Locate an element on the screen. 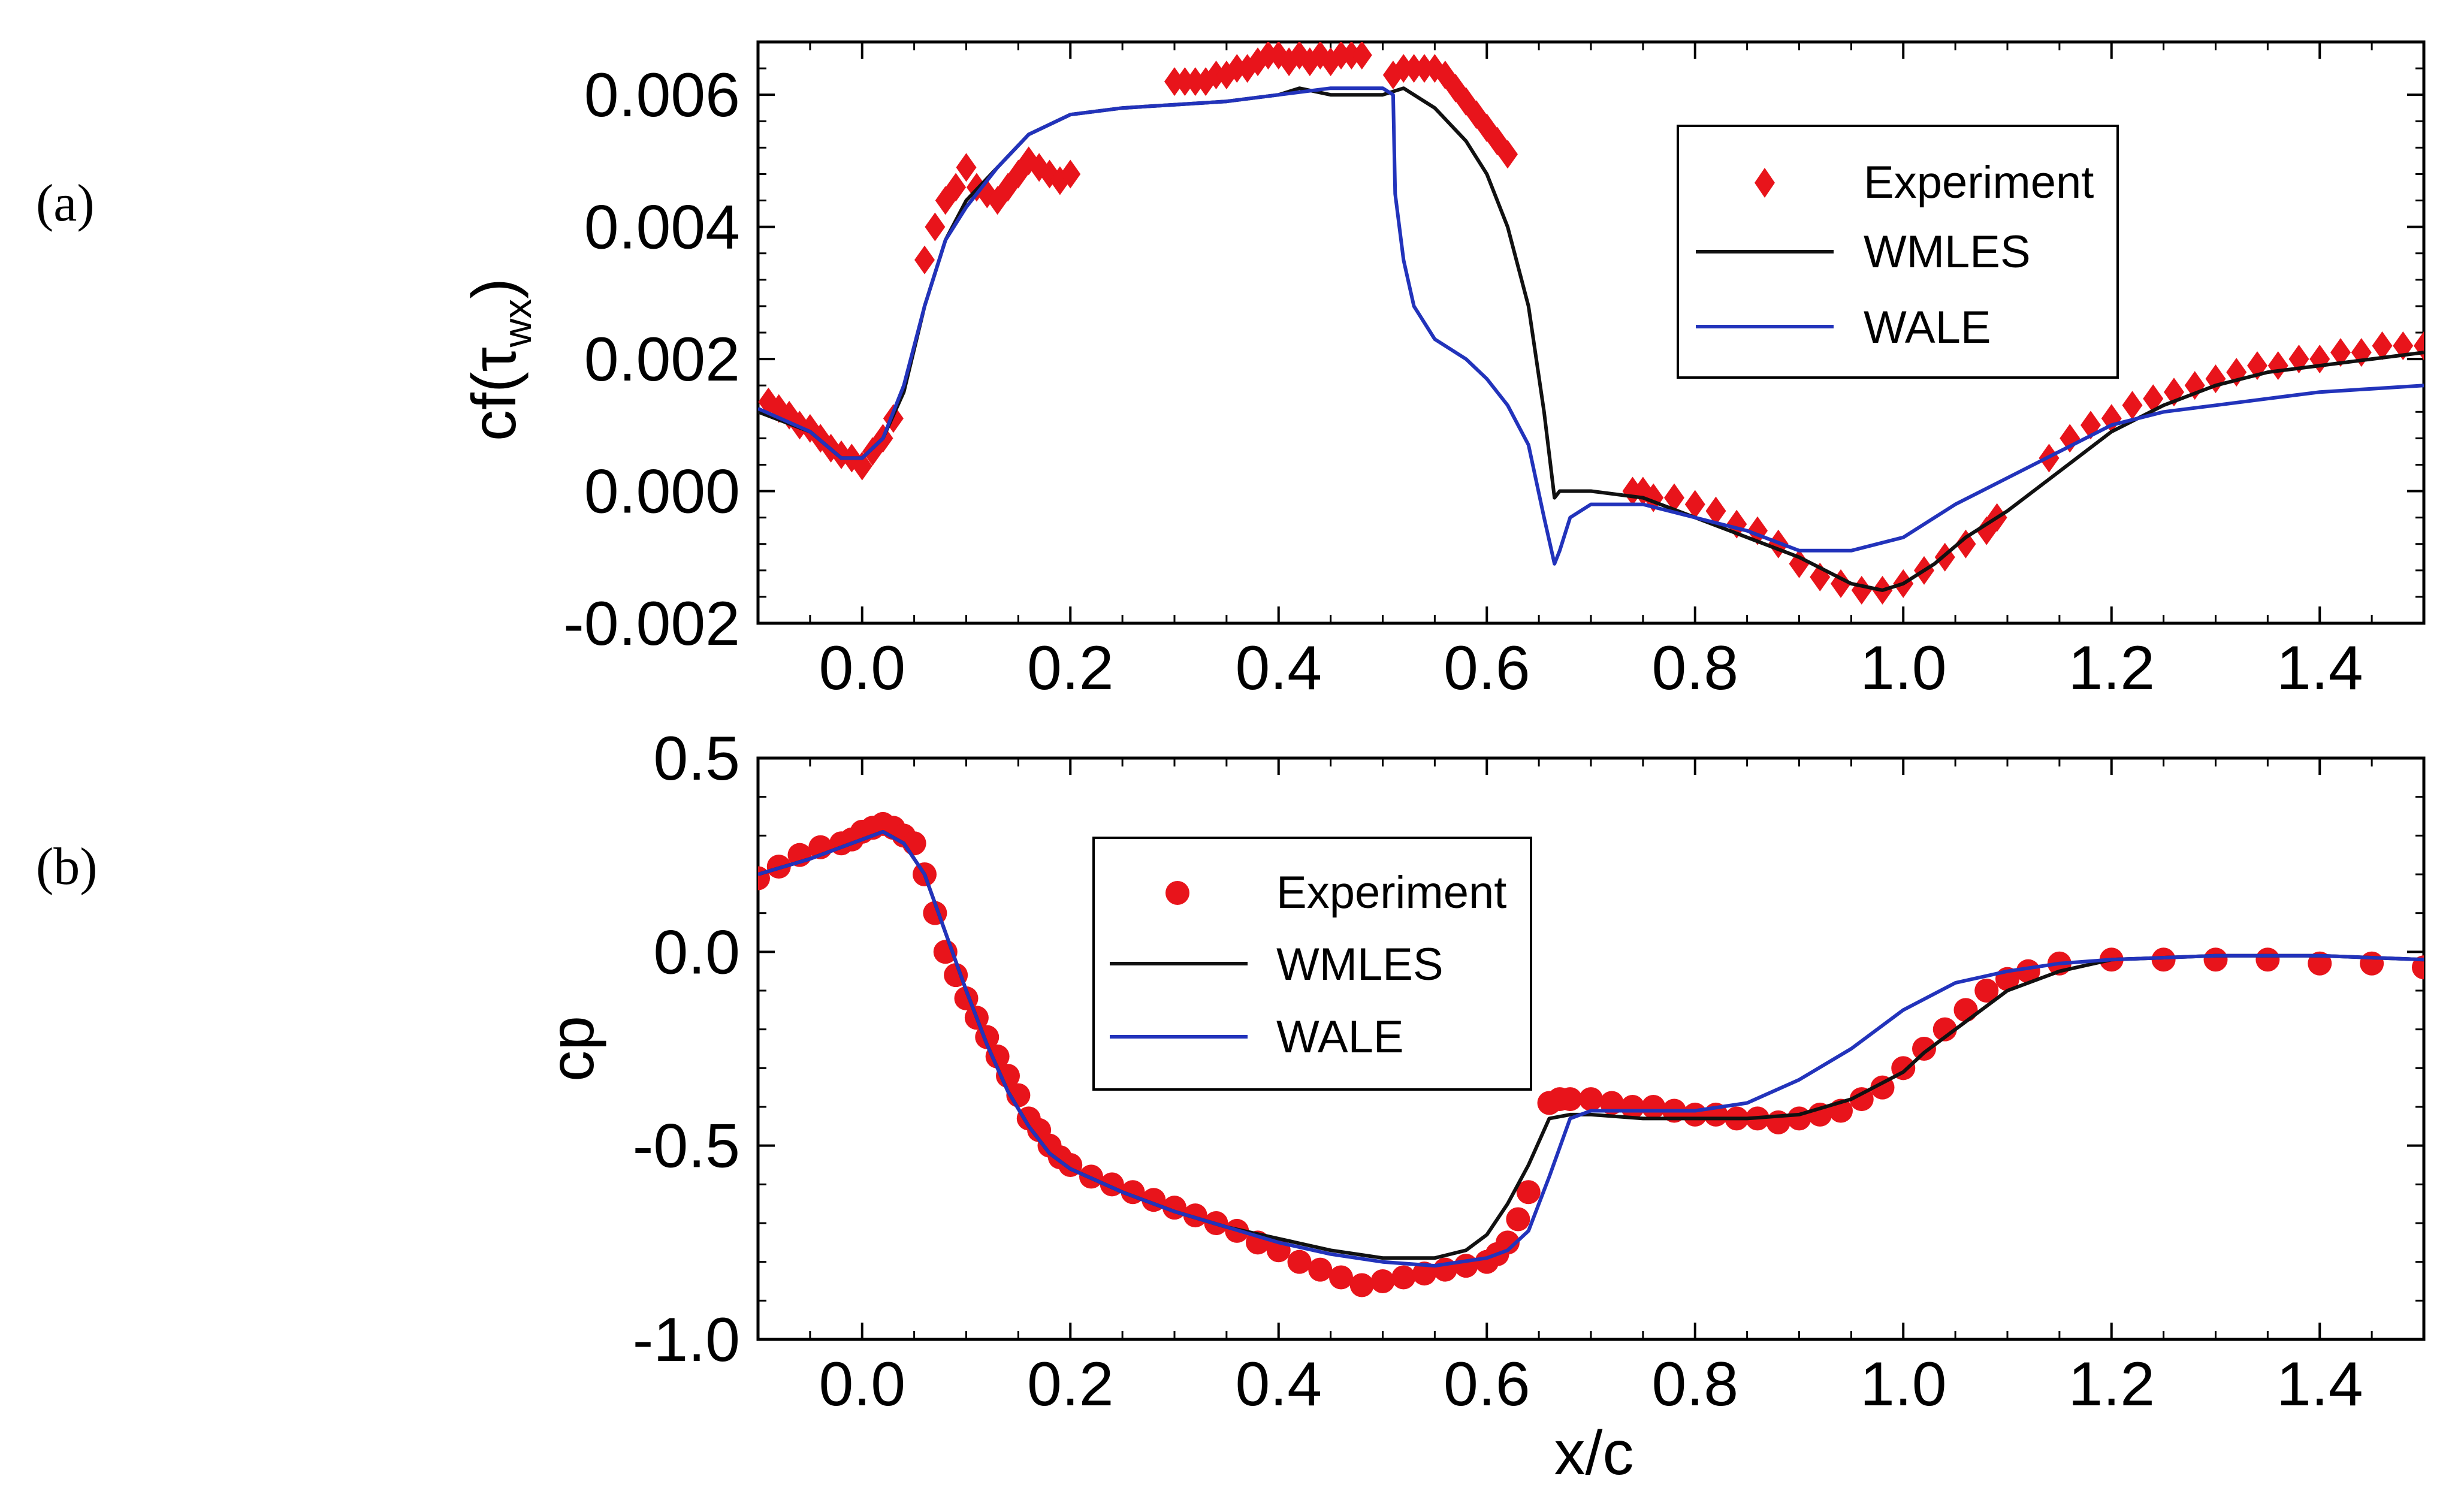 This screenshot has width=2464, height=1497. chart-a-x-tick-label: 0.0 is located at coordinates (862, 668).